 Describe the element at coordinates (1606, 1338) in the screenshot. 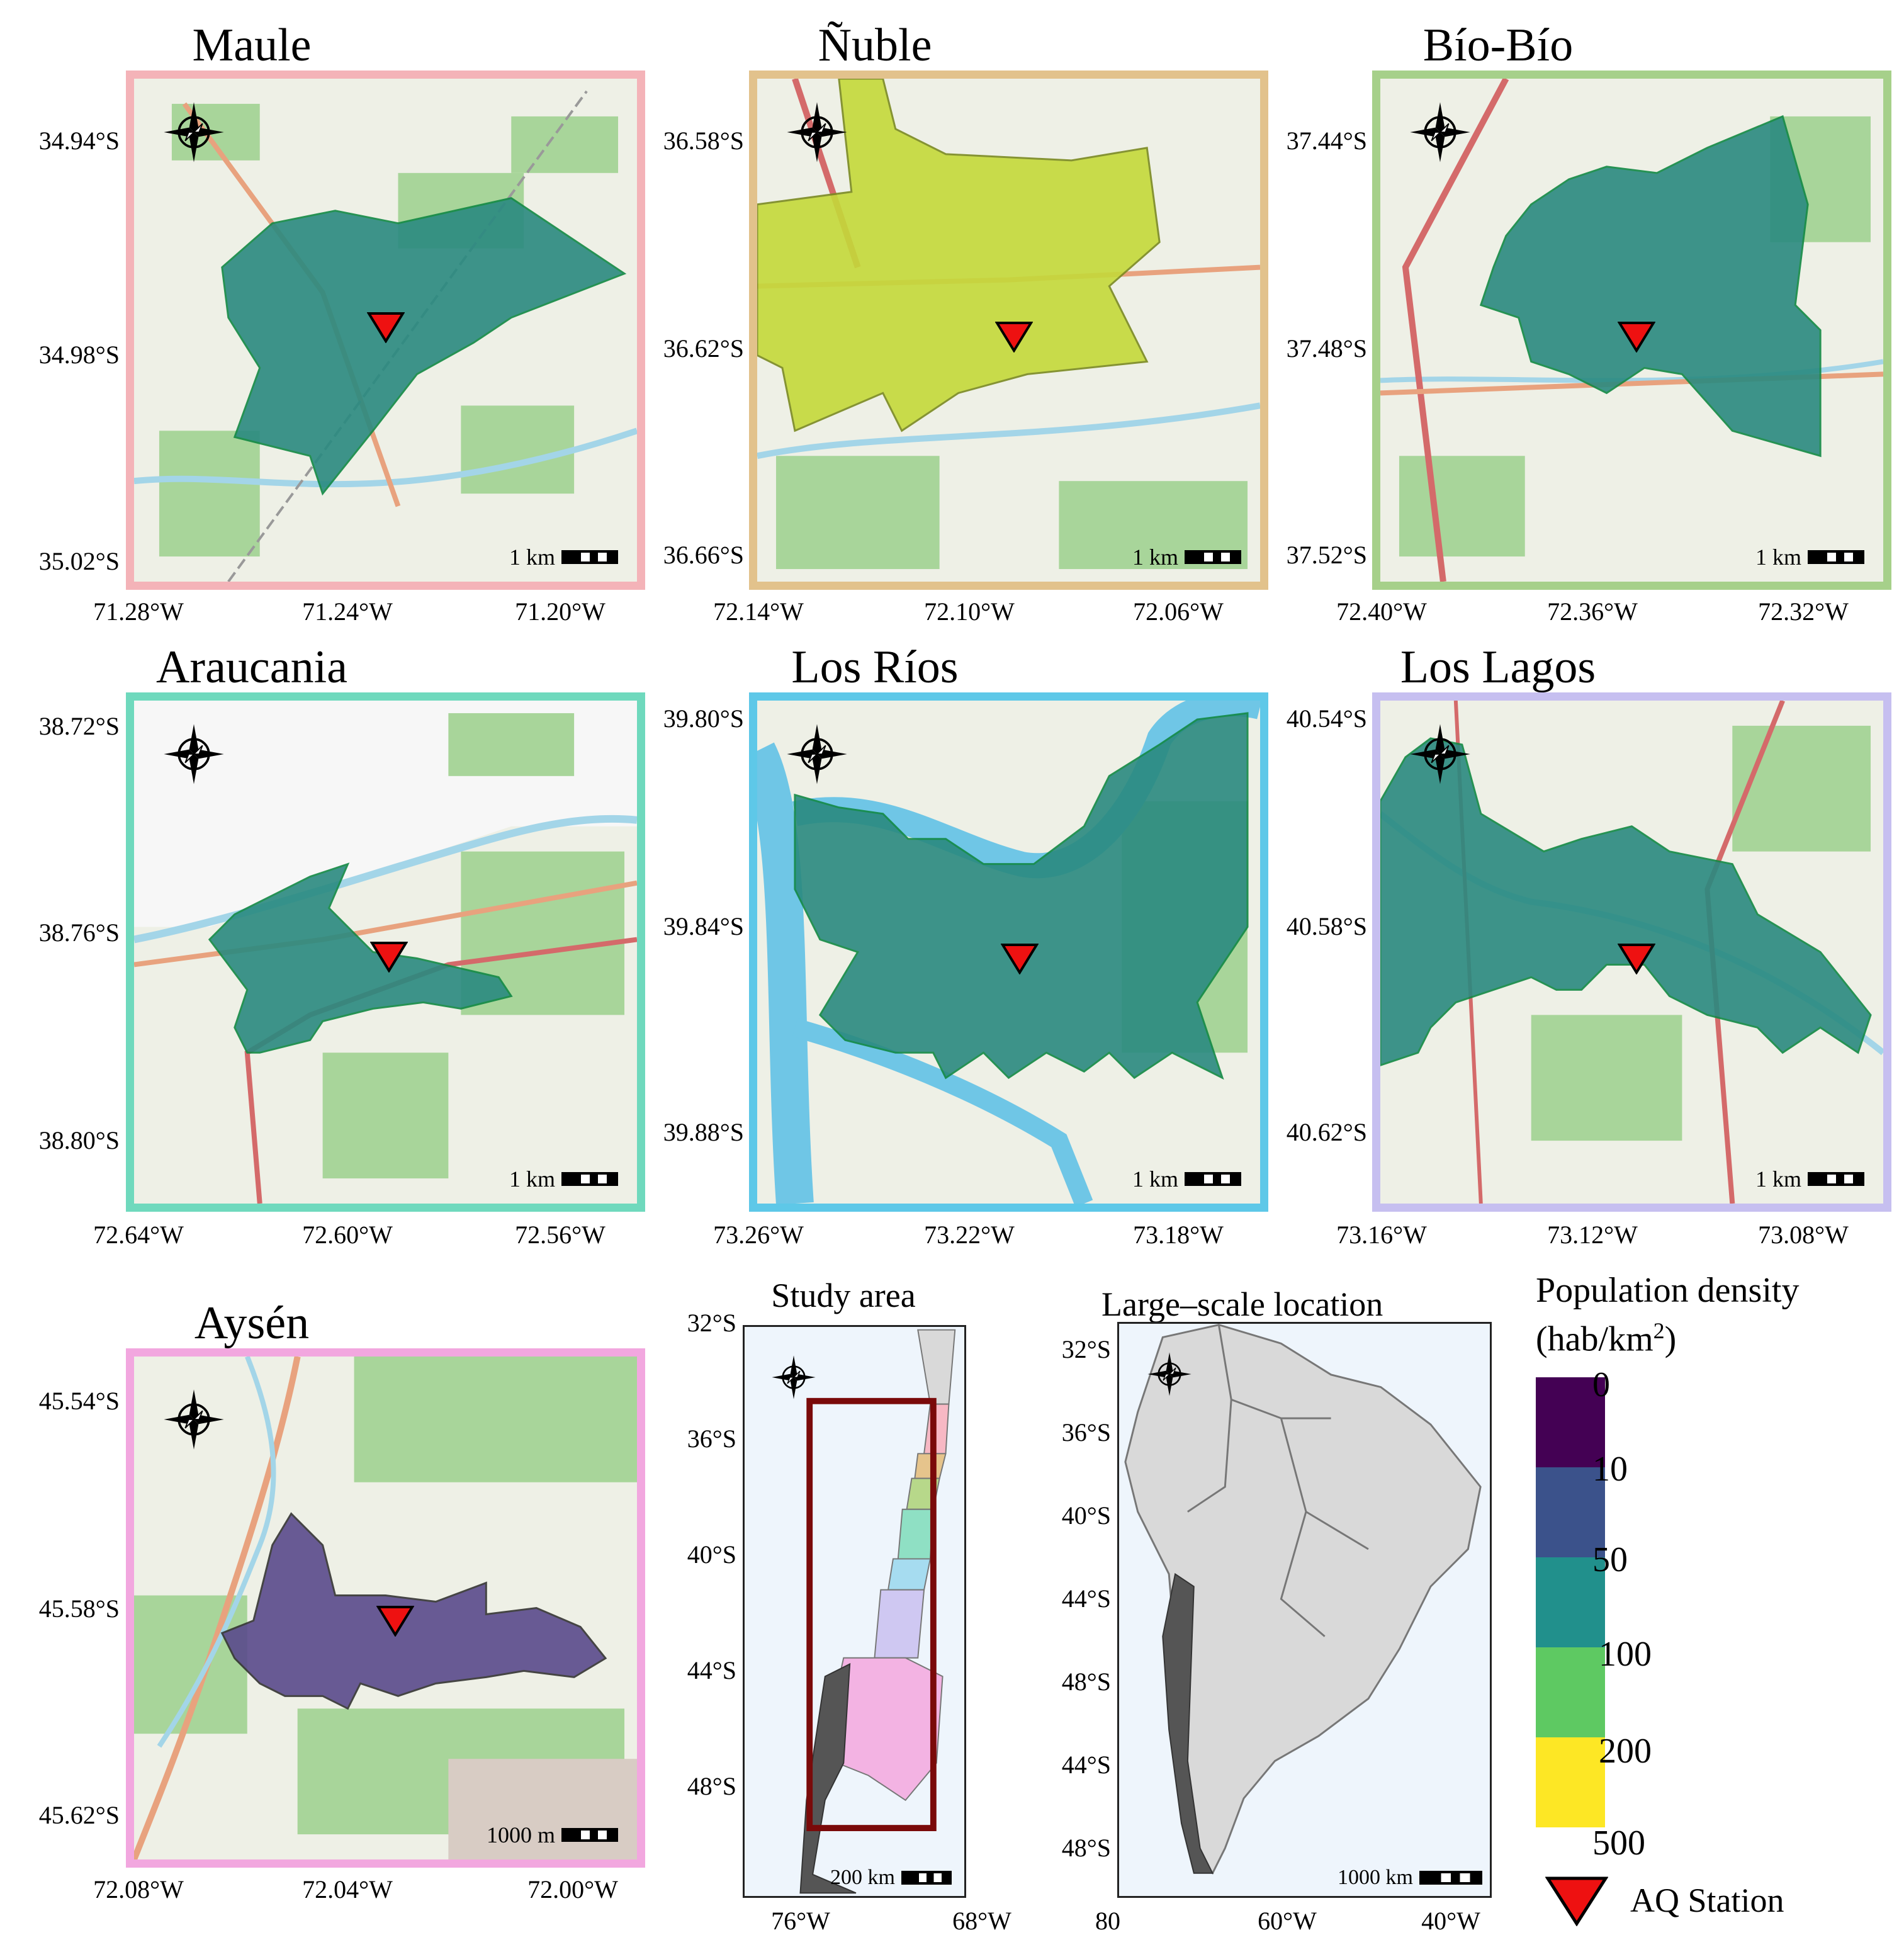

I see `legend-title-line2: (hab/km2)` at that location.